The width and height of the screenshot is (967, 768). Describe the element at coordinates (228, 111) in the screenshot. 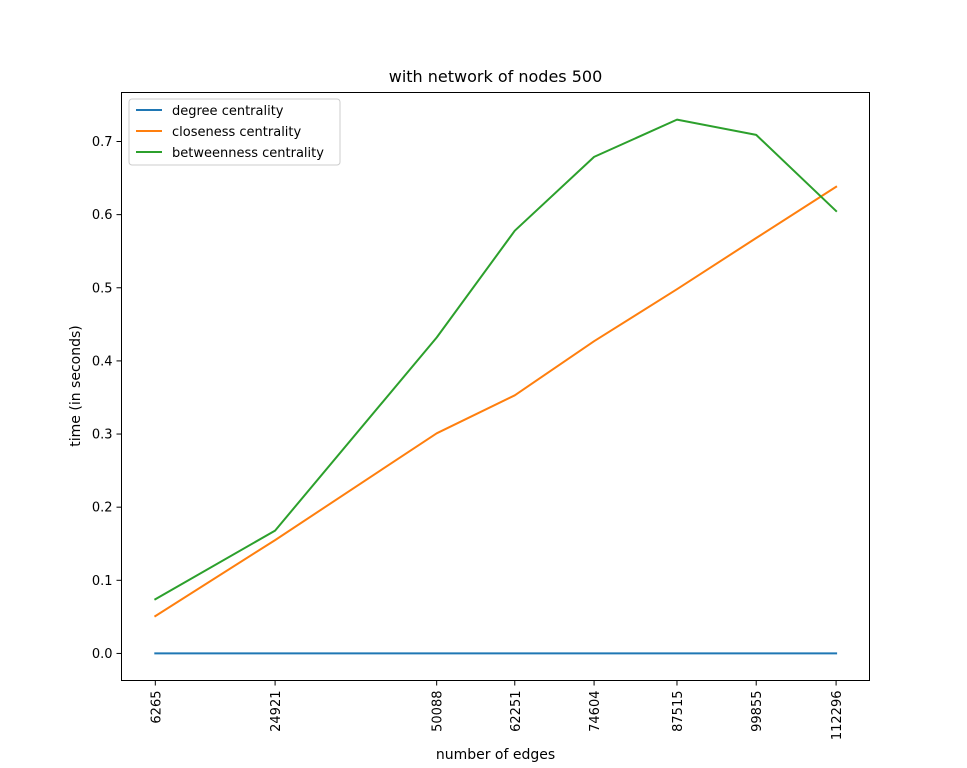

I see `legend-label: degree centrality` at that location.